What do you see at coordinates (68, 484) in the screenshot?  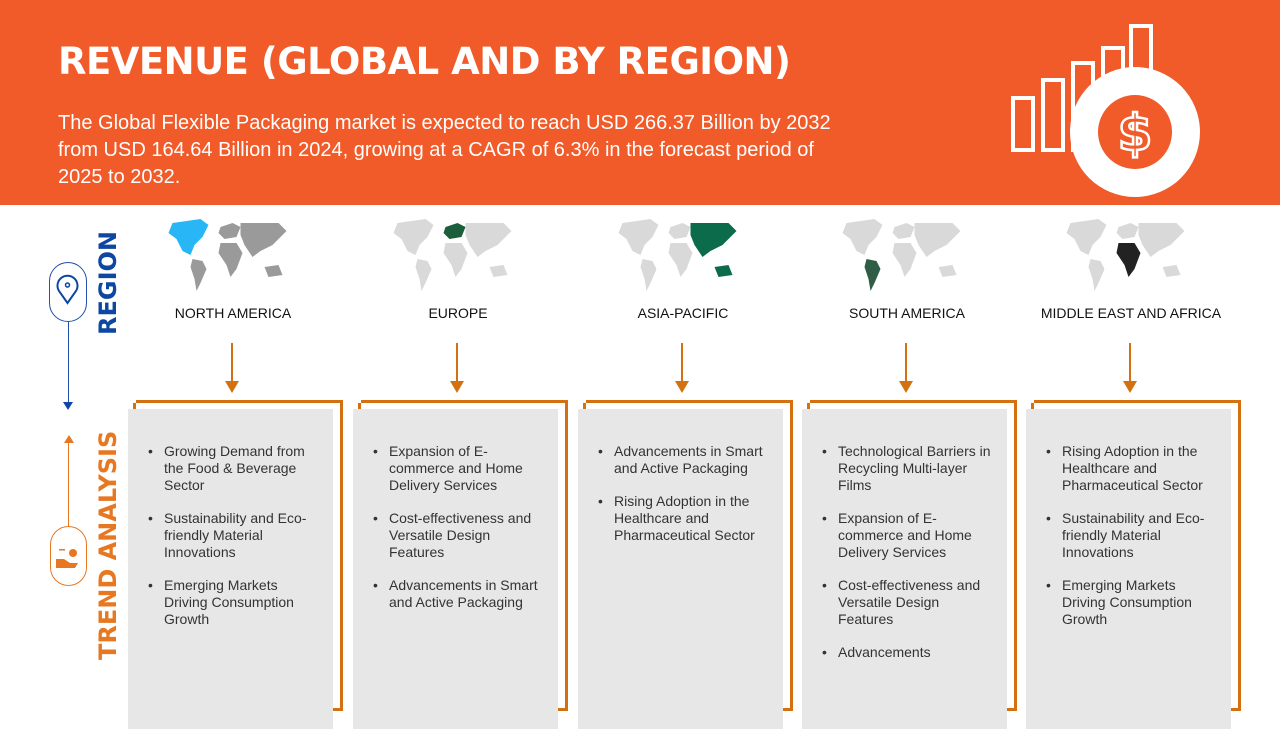 I see `trend-arrow-line` at bounding box center [68, 484].